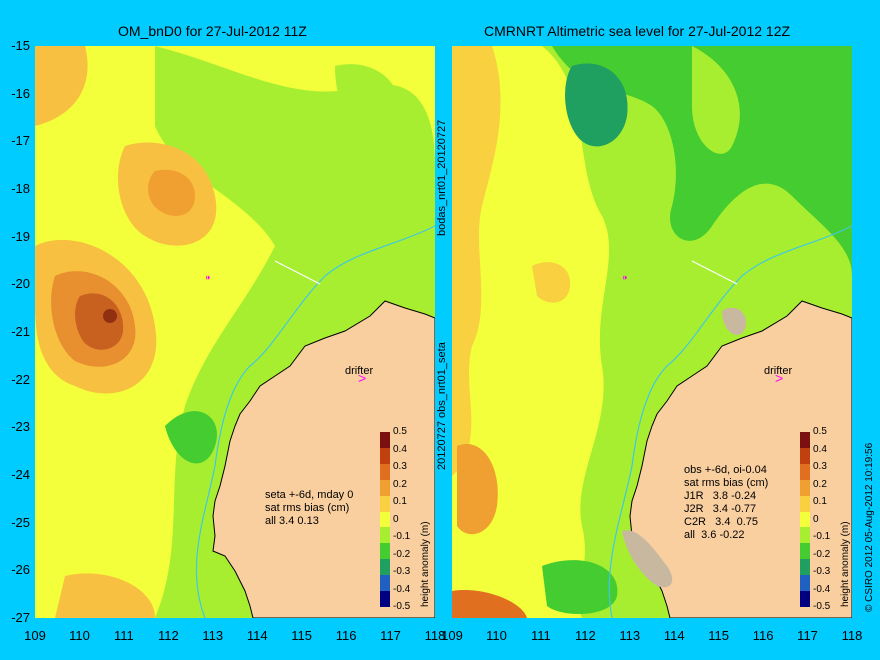  Describe the element at coordinates (820, 449) in the screenshot. I see `right-colorbar-tick: 0.4` at that location.